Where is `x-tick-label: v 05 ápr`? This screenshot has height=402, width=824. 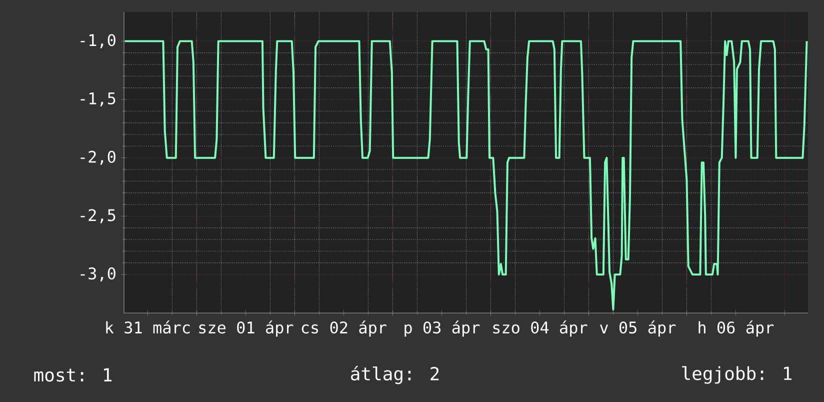 x-tick-label: v 05 ápr is located at coordinates (638, 328).